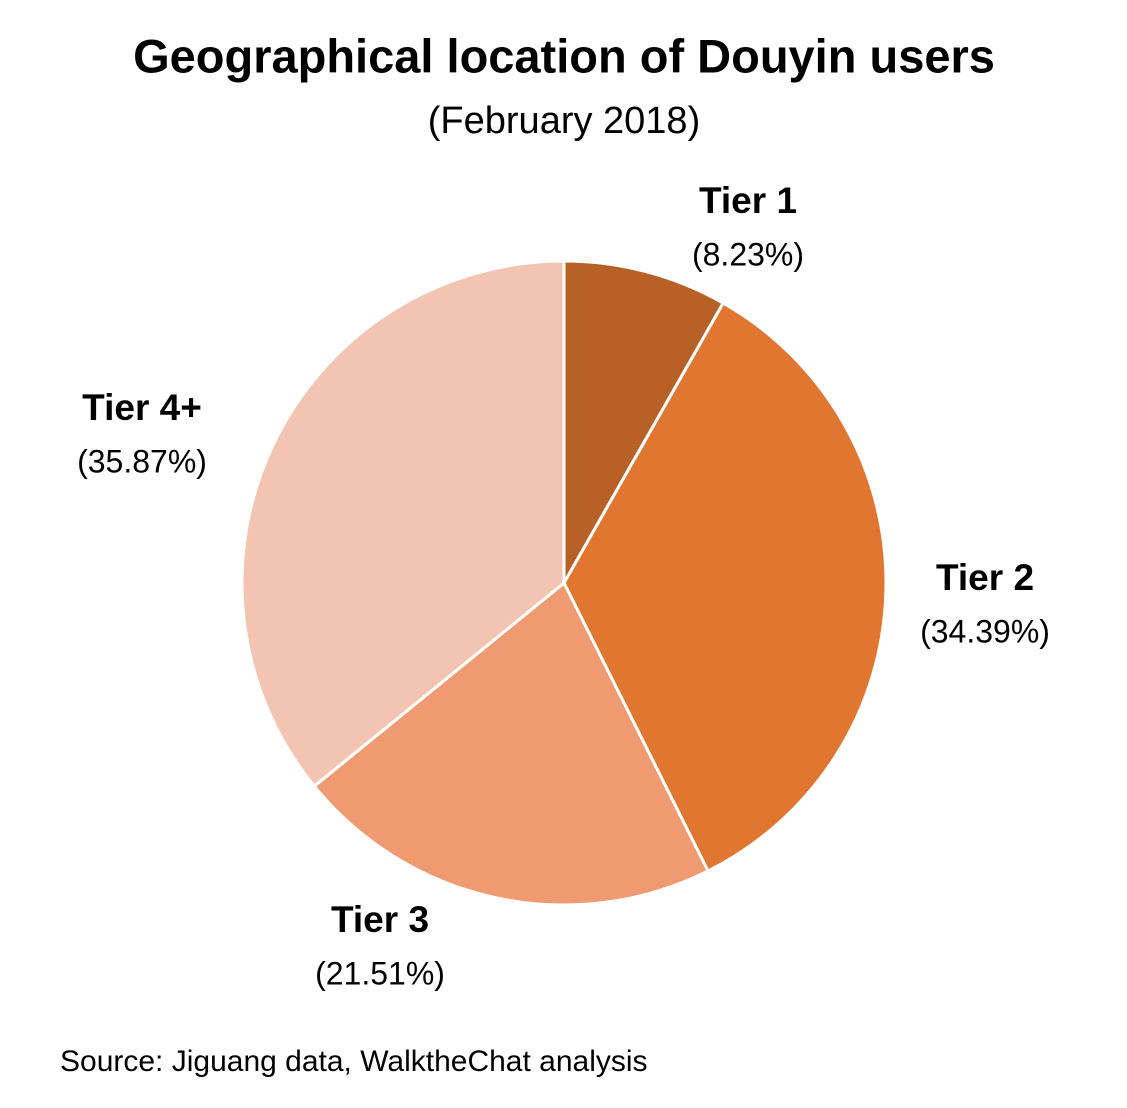 The image size is (1127, 1108). What do you see at coordinates (380, 973) in the screenshot?
I see `slice-value-label: (21.51%)` at bounding box center [380, 973].